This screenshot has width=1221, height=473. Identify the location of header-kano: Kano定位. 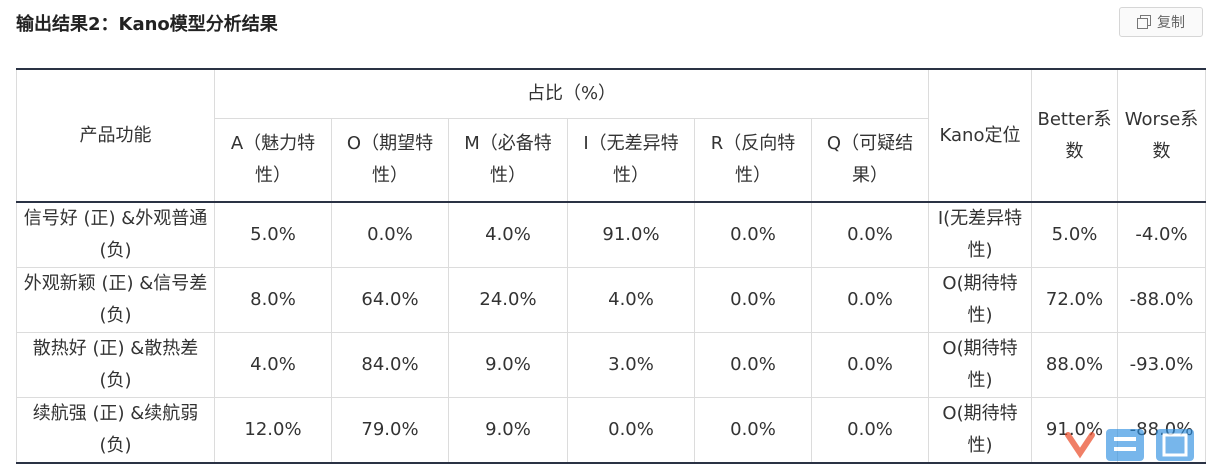
(980, 135).